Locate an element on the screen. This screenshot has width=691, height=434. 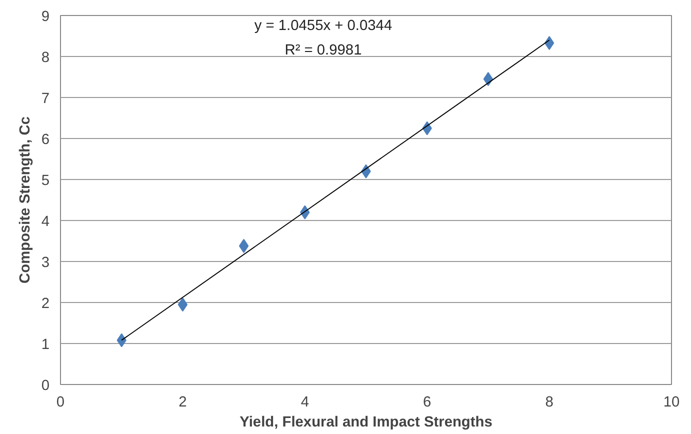
x-tick-label: 6 is located at coordinates (427, 402).